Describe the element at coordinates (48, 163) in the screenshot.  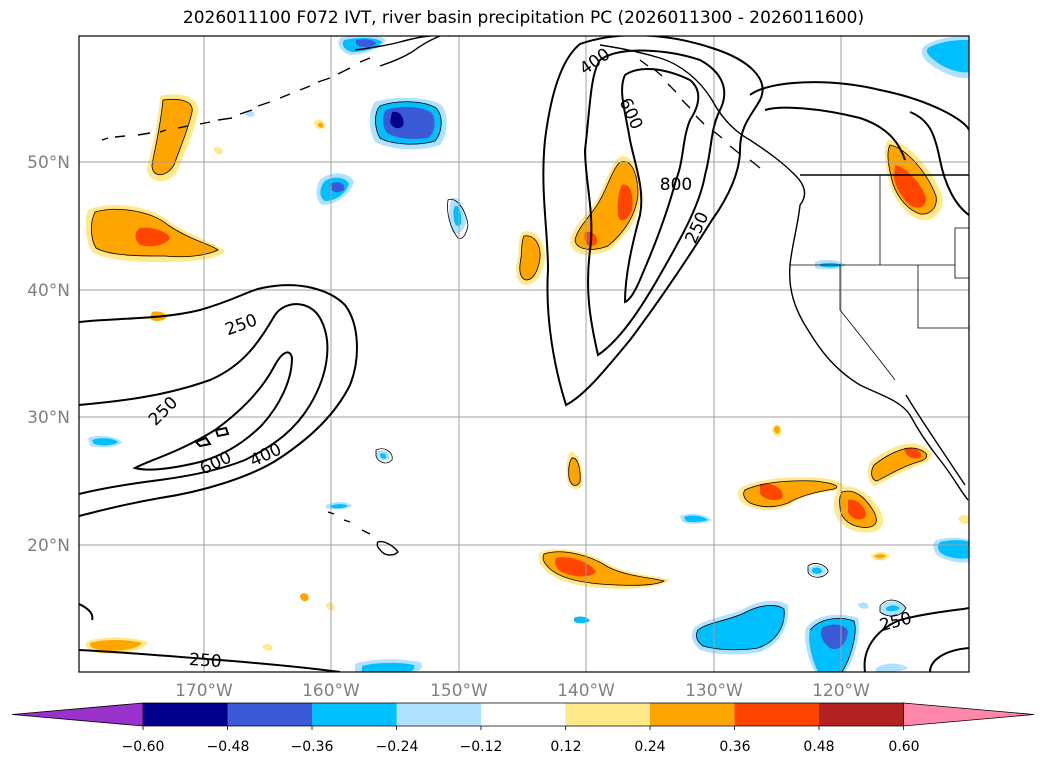
I see `lat-label: 50°N` at that location.